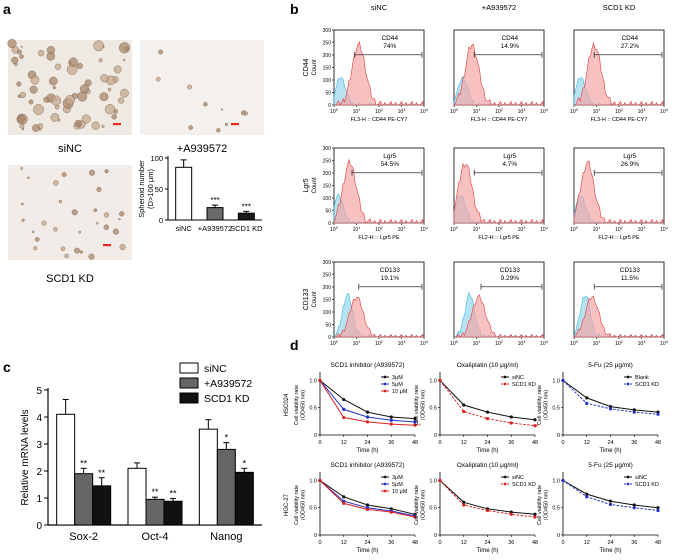  What do you see at coordinates (327, 69) in the screenshot?
I see `y-tick-label: 150` at bounding box center [327, 69].